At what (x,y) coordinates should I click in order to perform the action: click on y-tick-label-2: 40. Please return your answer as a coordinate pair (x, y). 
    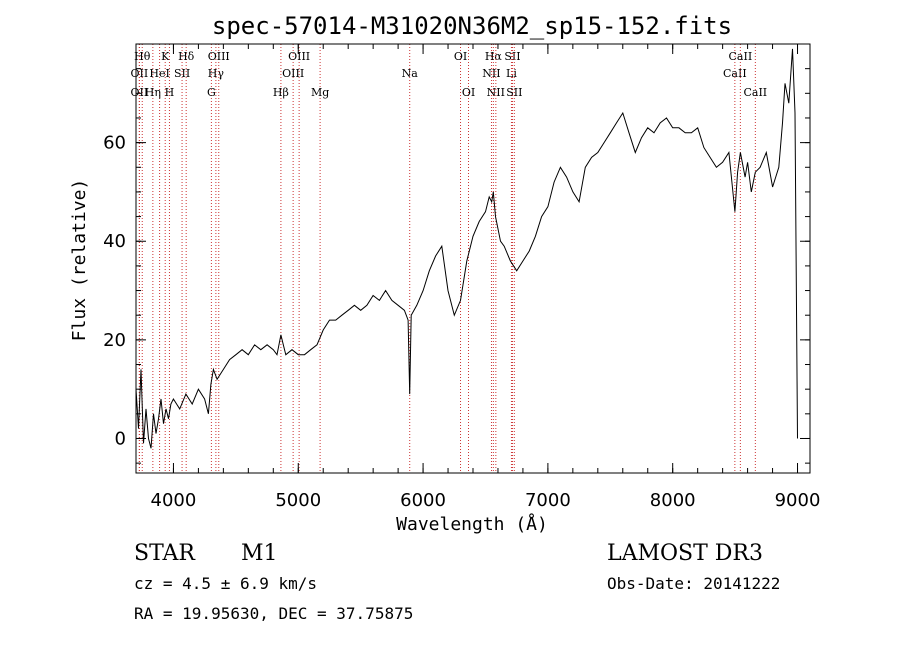
    Looking at the image, I should click on (114, 241).